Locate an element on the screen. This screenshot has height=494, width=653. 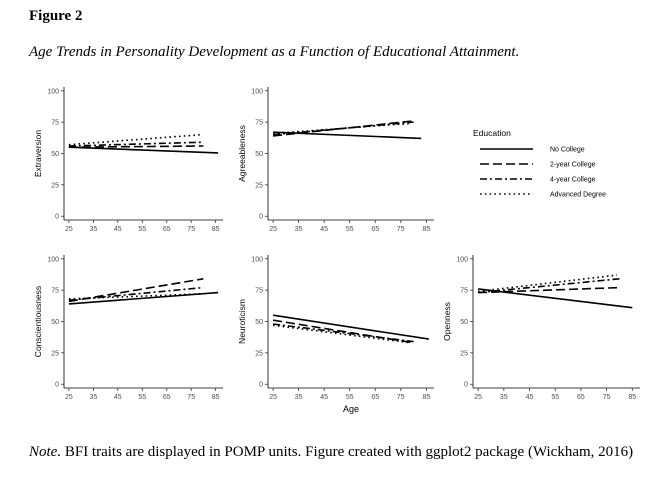
panel-openness: 0 25 50 75 100 25 35 45 55 65 75 85 Openness is located at coordinates (541, 328).